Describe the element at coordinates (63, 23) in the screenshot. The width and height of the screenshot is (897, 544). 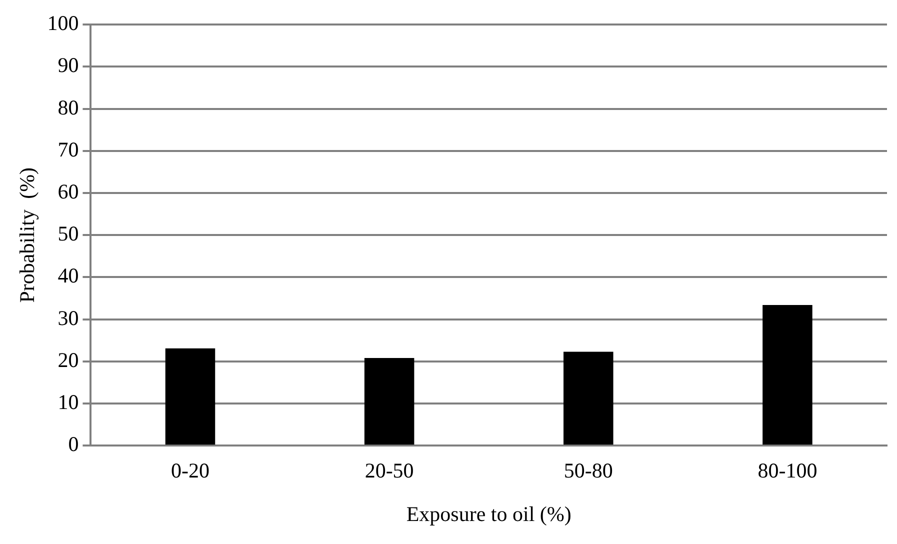
I see `y-tick-label: 100` at that location.